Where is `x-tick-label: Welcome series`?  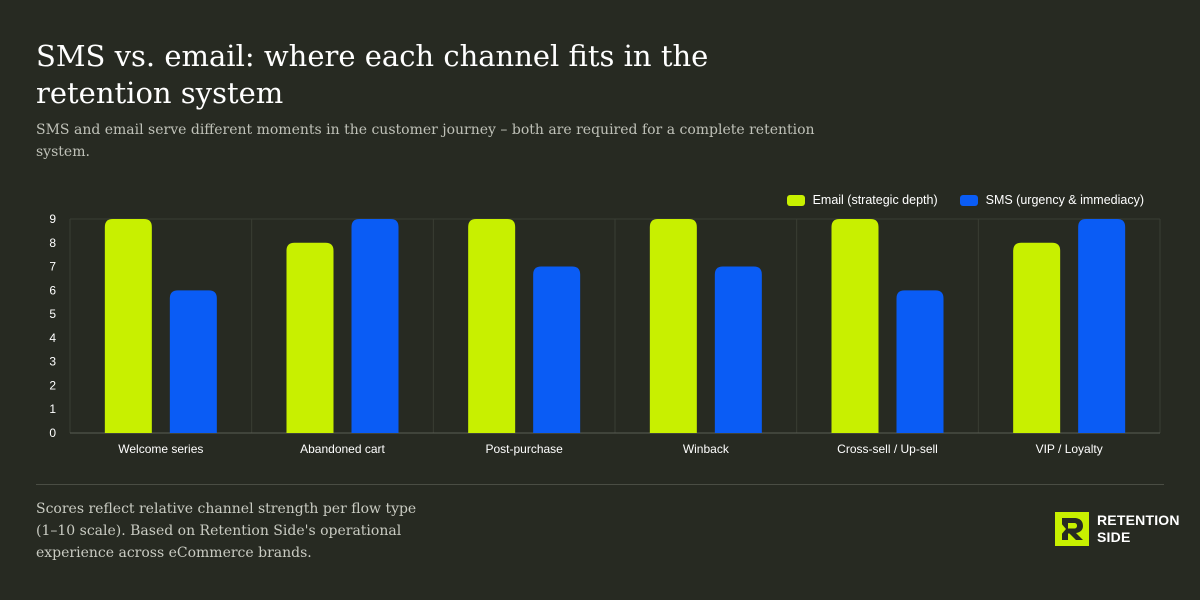
x-tick-label: Welcome series is located at coordinates (160, 449).